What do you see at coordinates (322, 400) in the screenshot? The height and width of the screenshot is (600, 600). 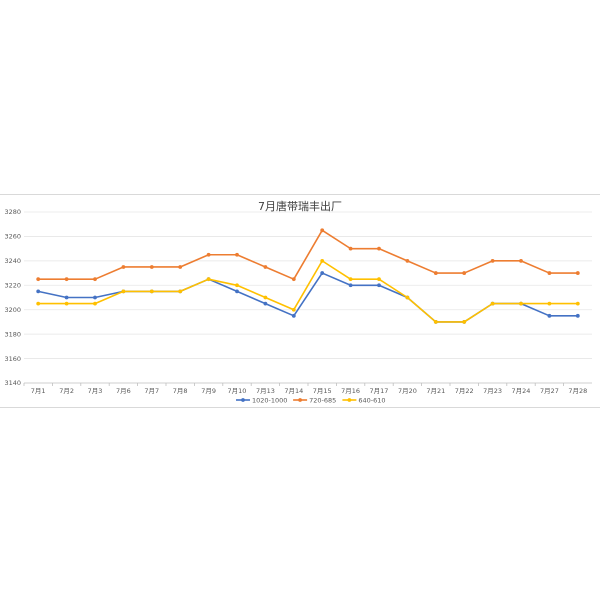 I see `legend-label: 720-685` at bounding box center [322, 400].